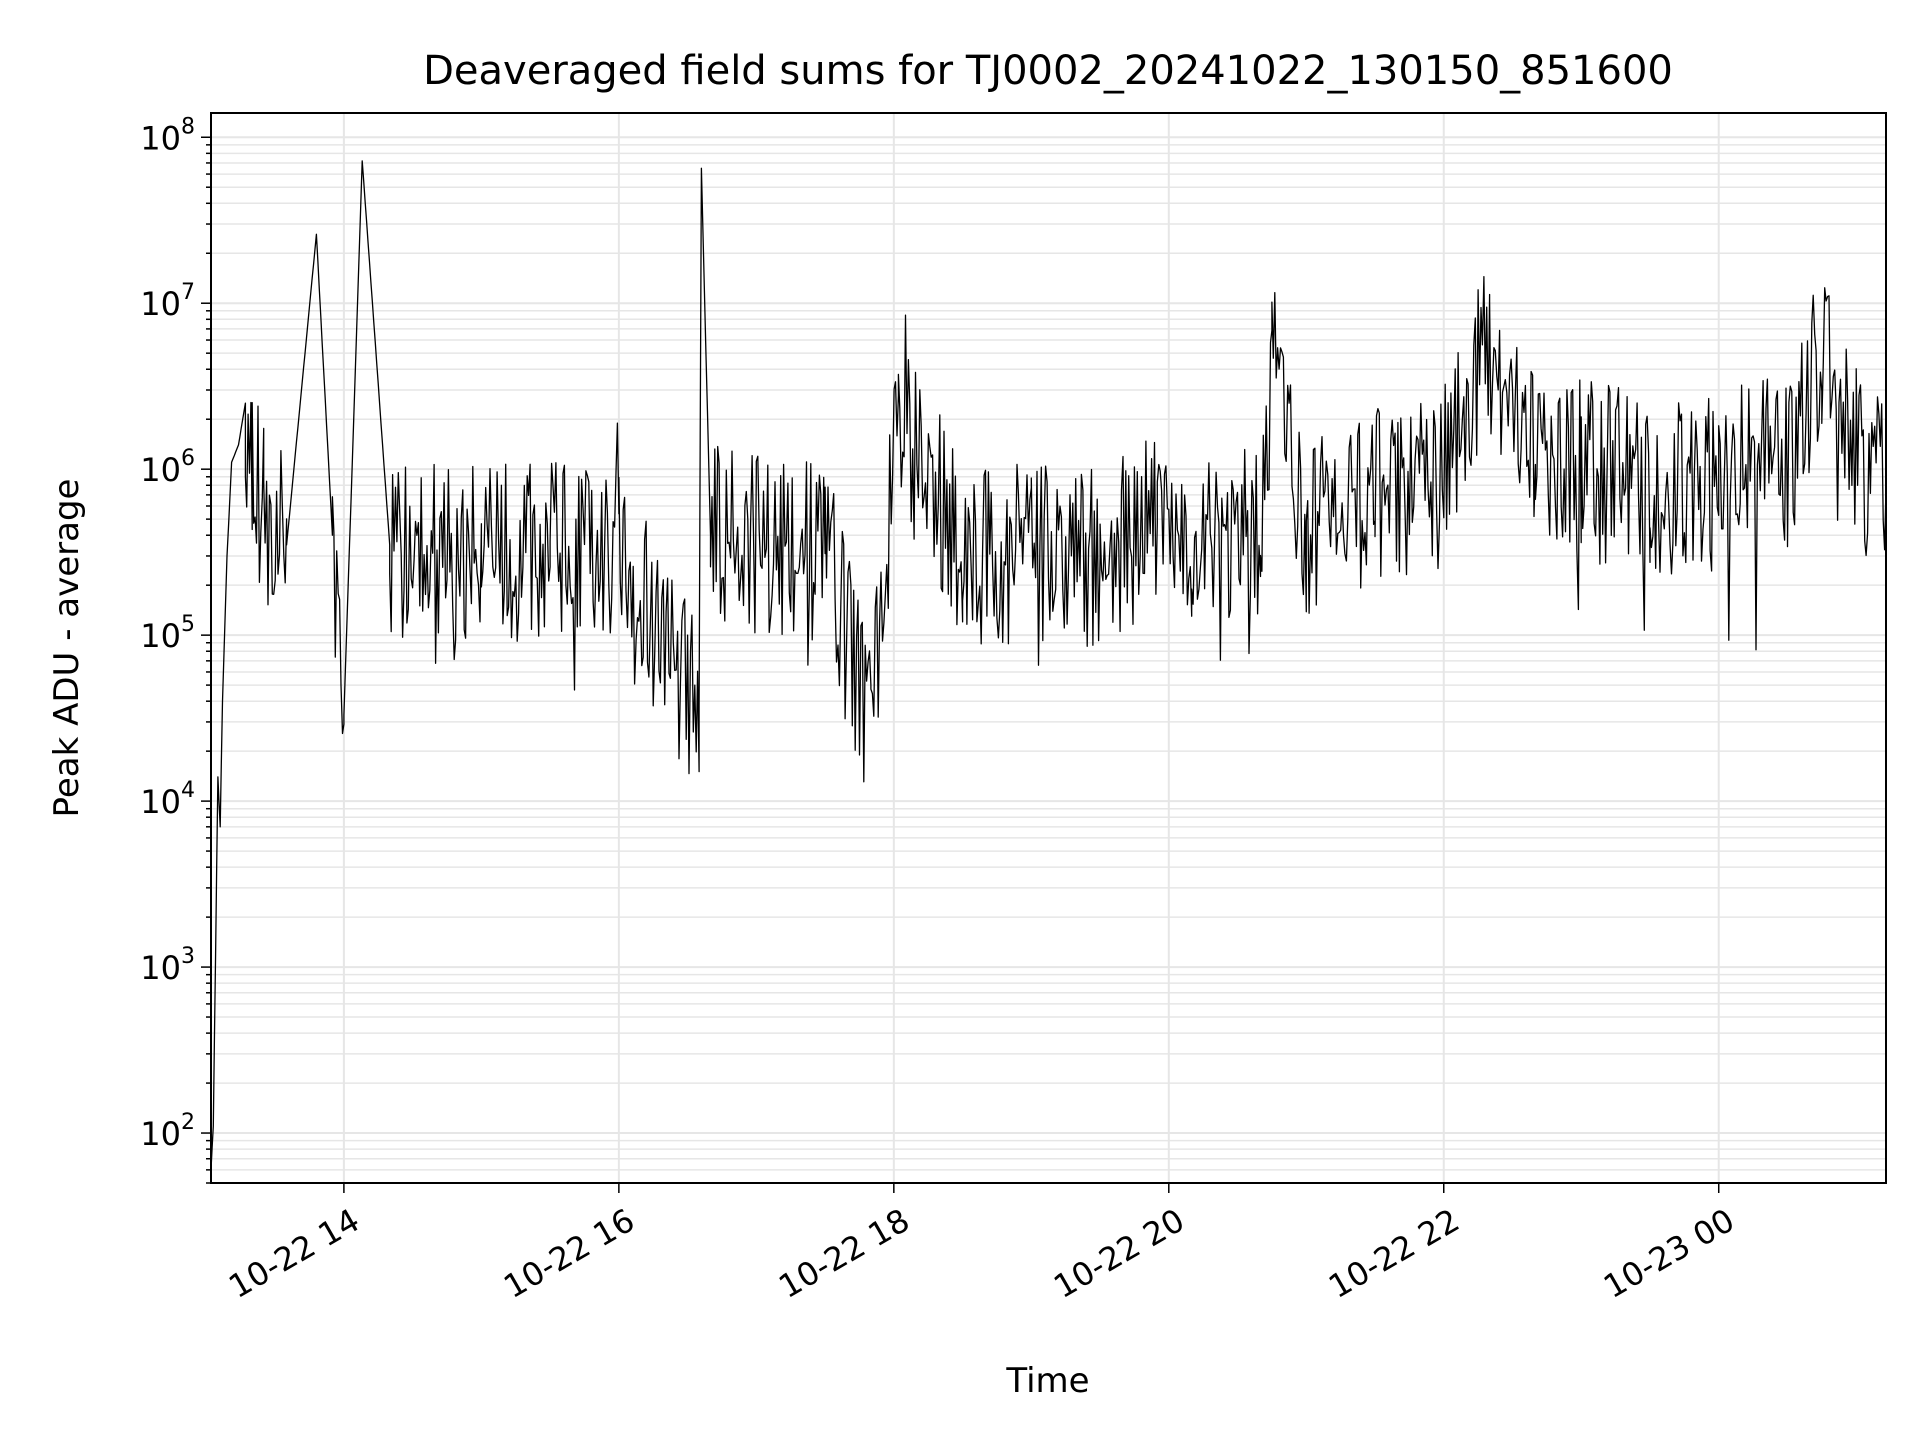  I want to click on y-tick-label: 10⁵, so click(167, 633).